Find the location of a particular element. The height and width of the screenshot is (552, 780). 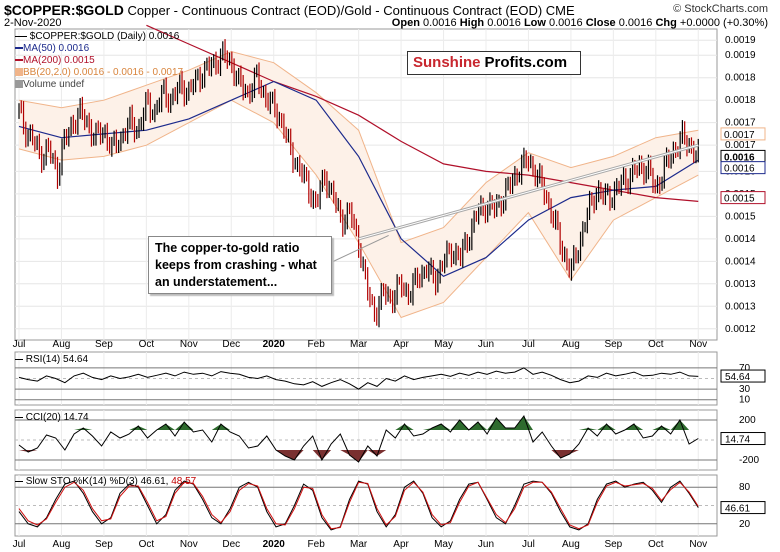

x-tick-label: Jun is located at coordinates (486, 344).